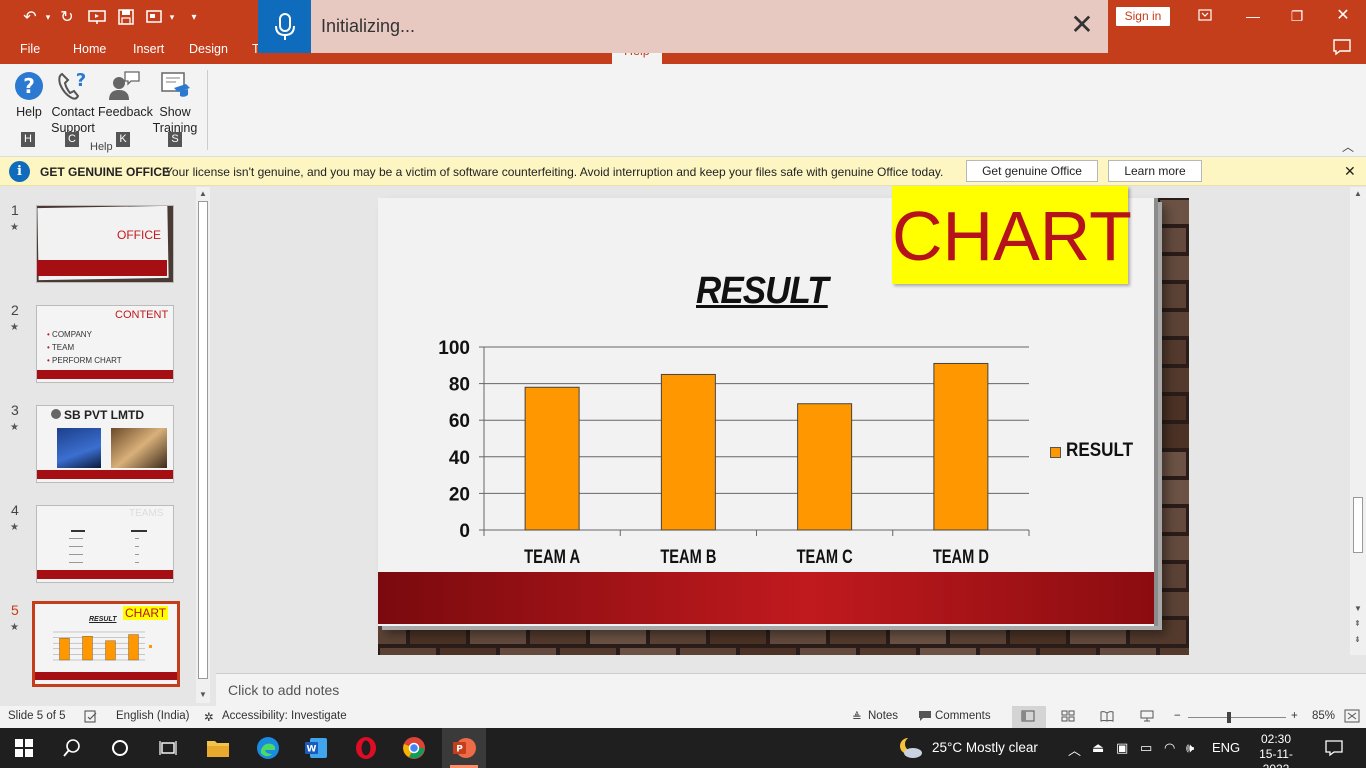  Describe the element at coordinates (1143, 16) in the screenshot. I see `sign-in-button: Sign in` at that location.